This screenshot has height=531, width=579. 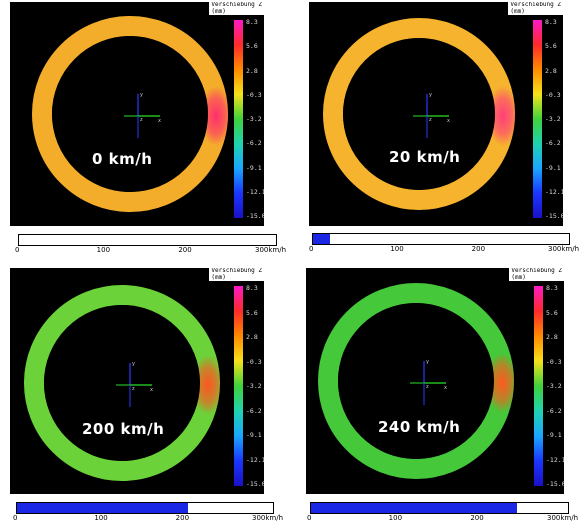 I want to click on speed-label: 0 km/h, so click(x=122, y=159).